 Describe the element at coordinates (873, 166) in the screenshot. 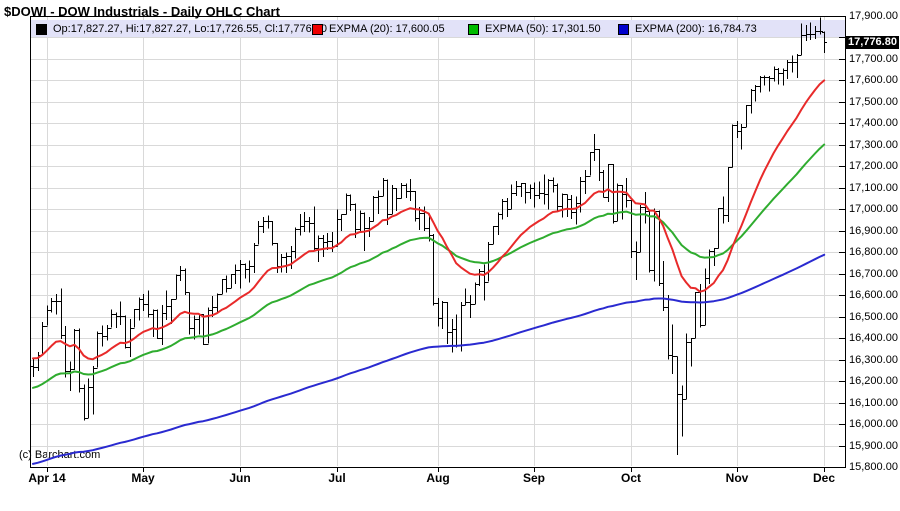

I see `y-axis-label: 17,200.00` at that location.